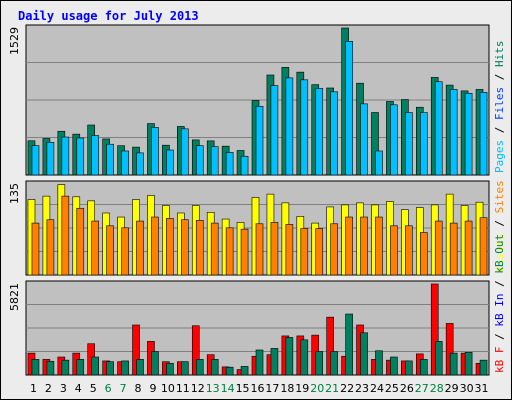 Image resolution: width=512 pixels, height=400 pixels. Describe the element at coordinates (33, 388) in the screenshot. I see `x-tick-label: 1` at that location.